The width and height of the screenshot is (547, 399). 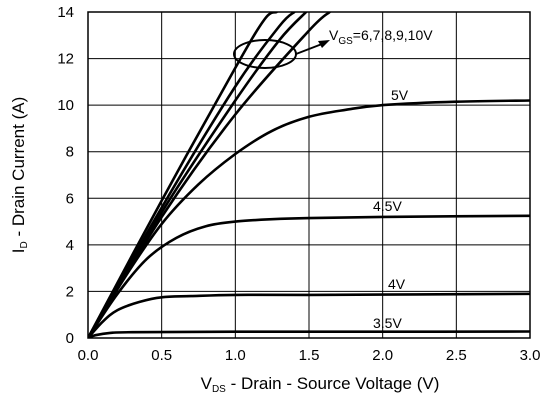 I want to click on y-tick-label-0: 0, so click(x=70, y=338).